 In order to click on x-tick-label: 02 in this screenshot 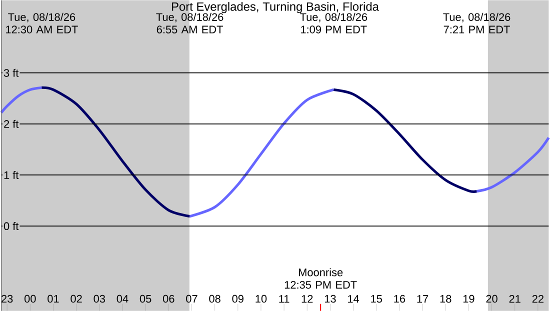, I will do `click(76, 298)`.